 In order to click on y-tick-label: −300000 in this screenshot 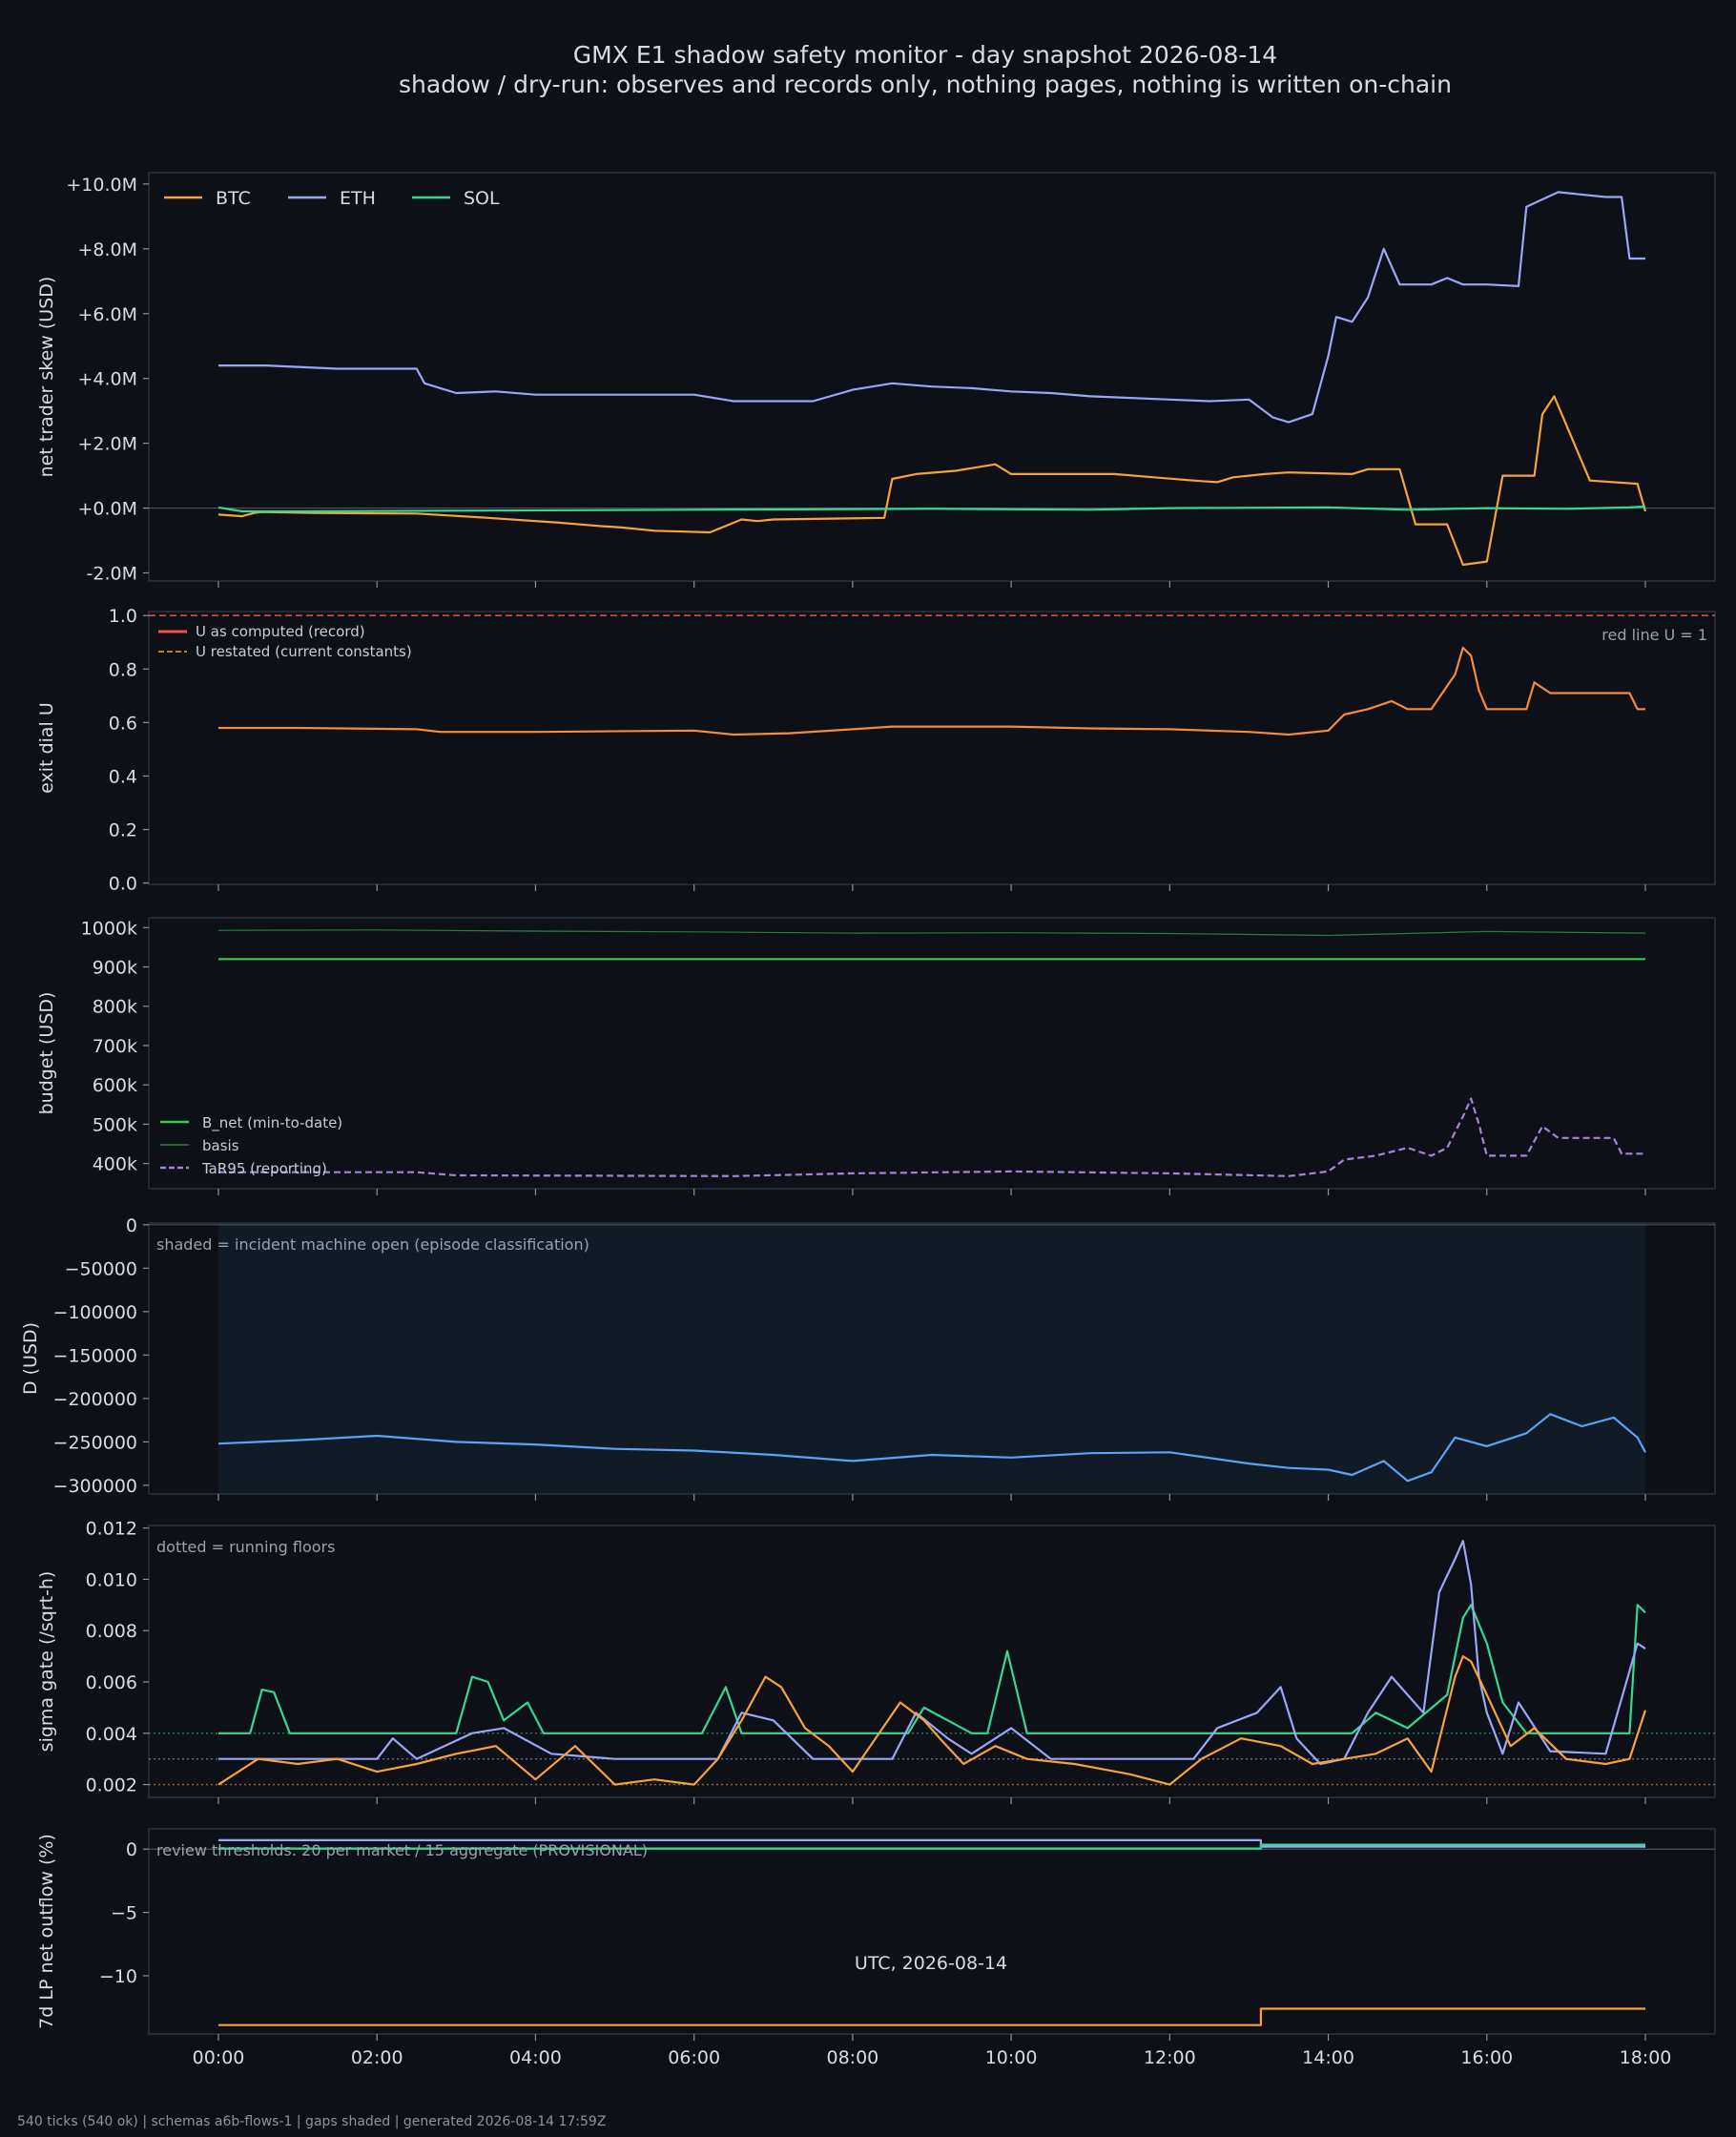, I will do `click(95, 1486)`.